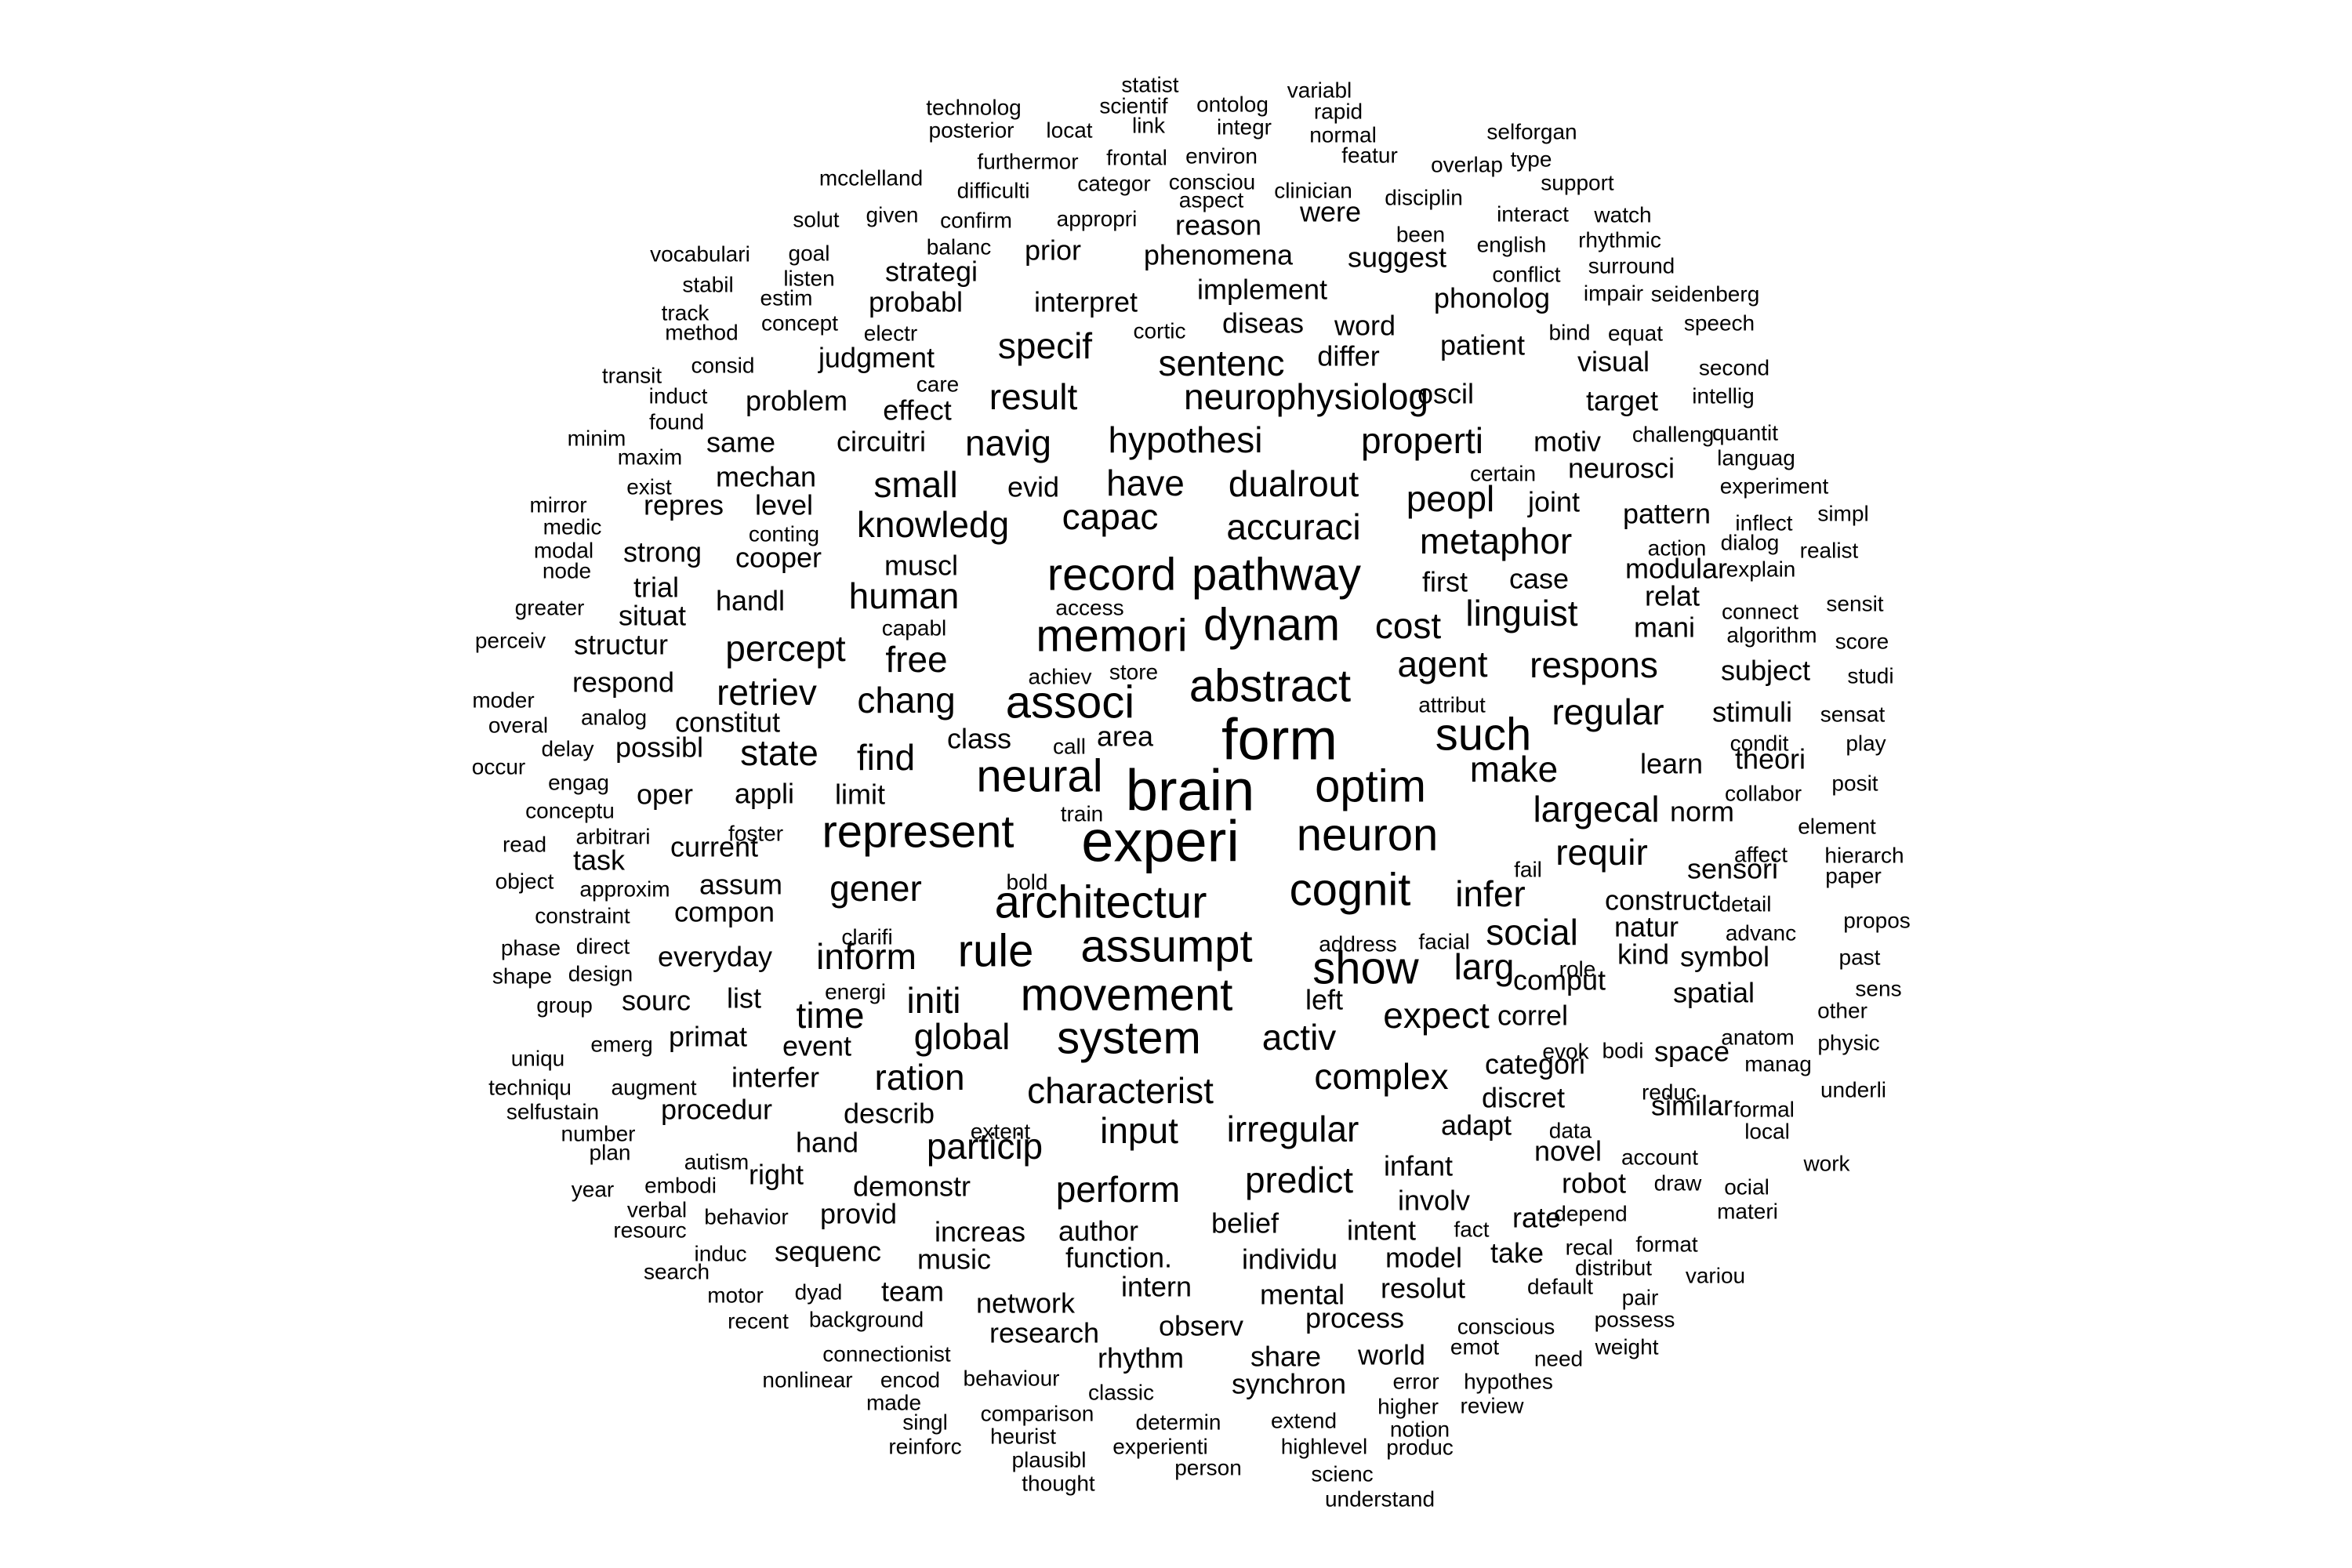 The width and height of the screenshot is (2352, 1568). What do you see at coordinates (1245, 1223) in the screenshot?
I see `word-belief: belief` at bounding box center [1245, 1223].